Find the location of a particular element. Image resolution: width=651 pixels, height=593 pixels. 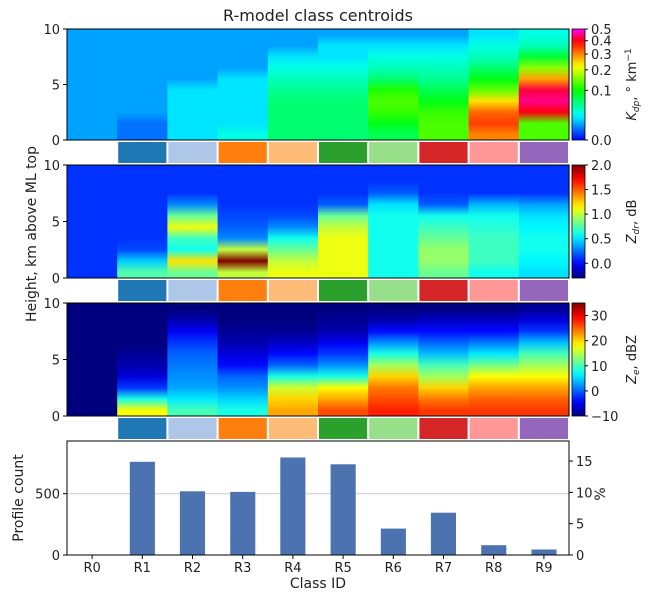

y-tick-label: 5 is located at coordinates (56, 223).